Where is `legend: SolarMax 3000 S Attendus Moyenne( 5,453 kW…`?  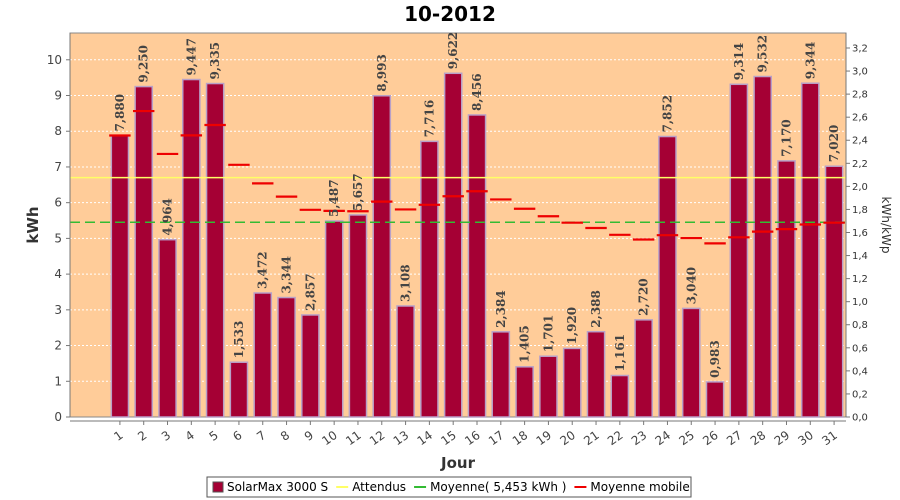 legend: SolarMax 3000 S Attendus Moyenne( 5,453 kW… is located at coordinates (449, 487).